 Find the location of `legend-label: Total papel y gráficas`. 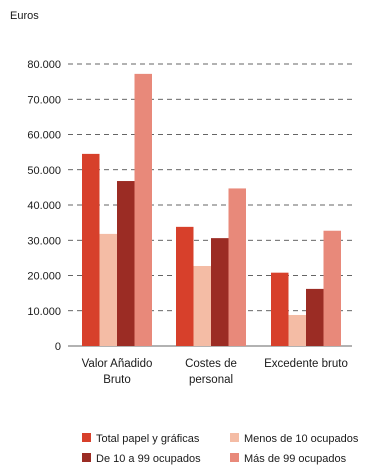

legend-label: Total papel y gráficas is located at coordinates (148, 439).